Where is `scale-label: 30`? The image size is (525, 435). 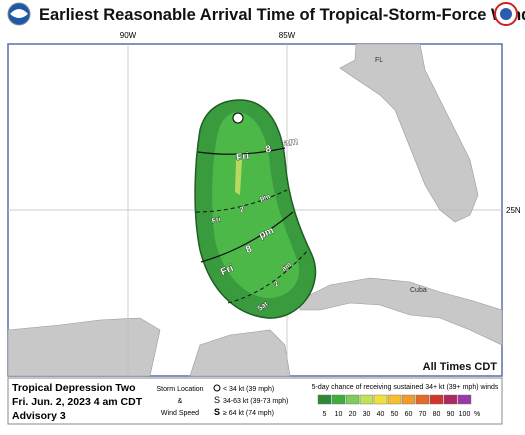
scale-label: 30 is located at coordinates (367, 414).